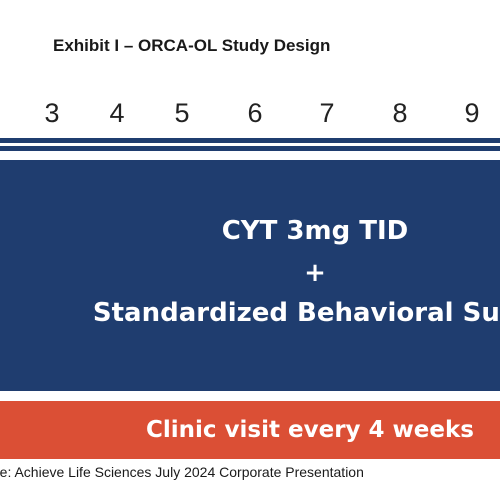  Describe the element at coordinates (296, 313) in the screenshot. I see `treatment-support-label: Standardized Behavioral Supp` at that location.